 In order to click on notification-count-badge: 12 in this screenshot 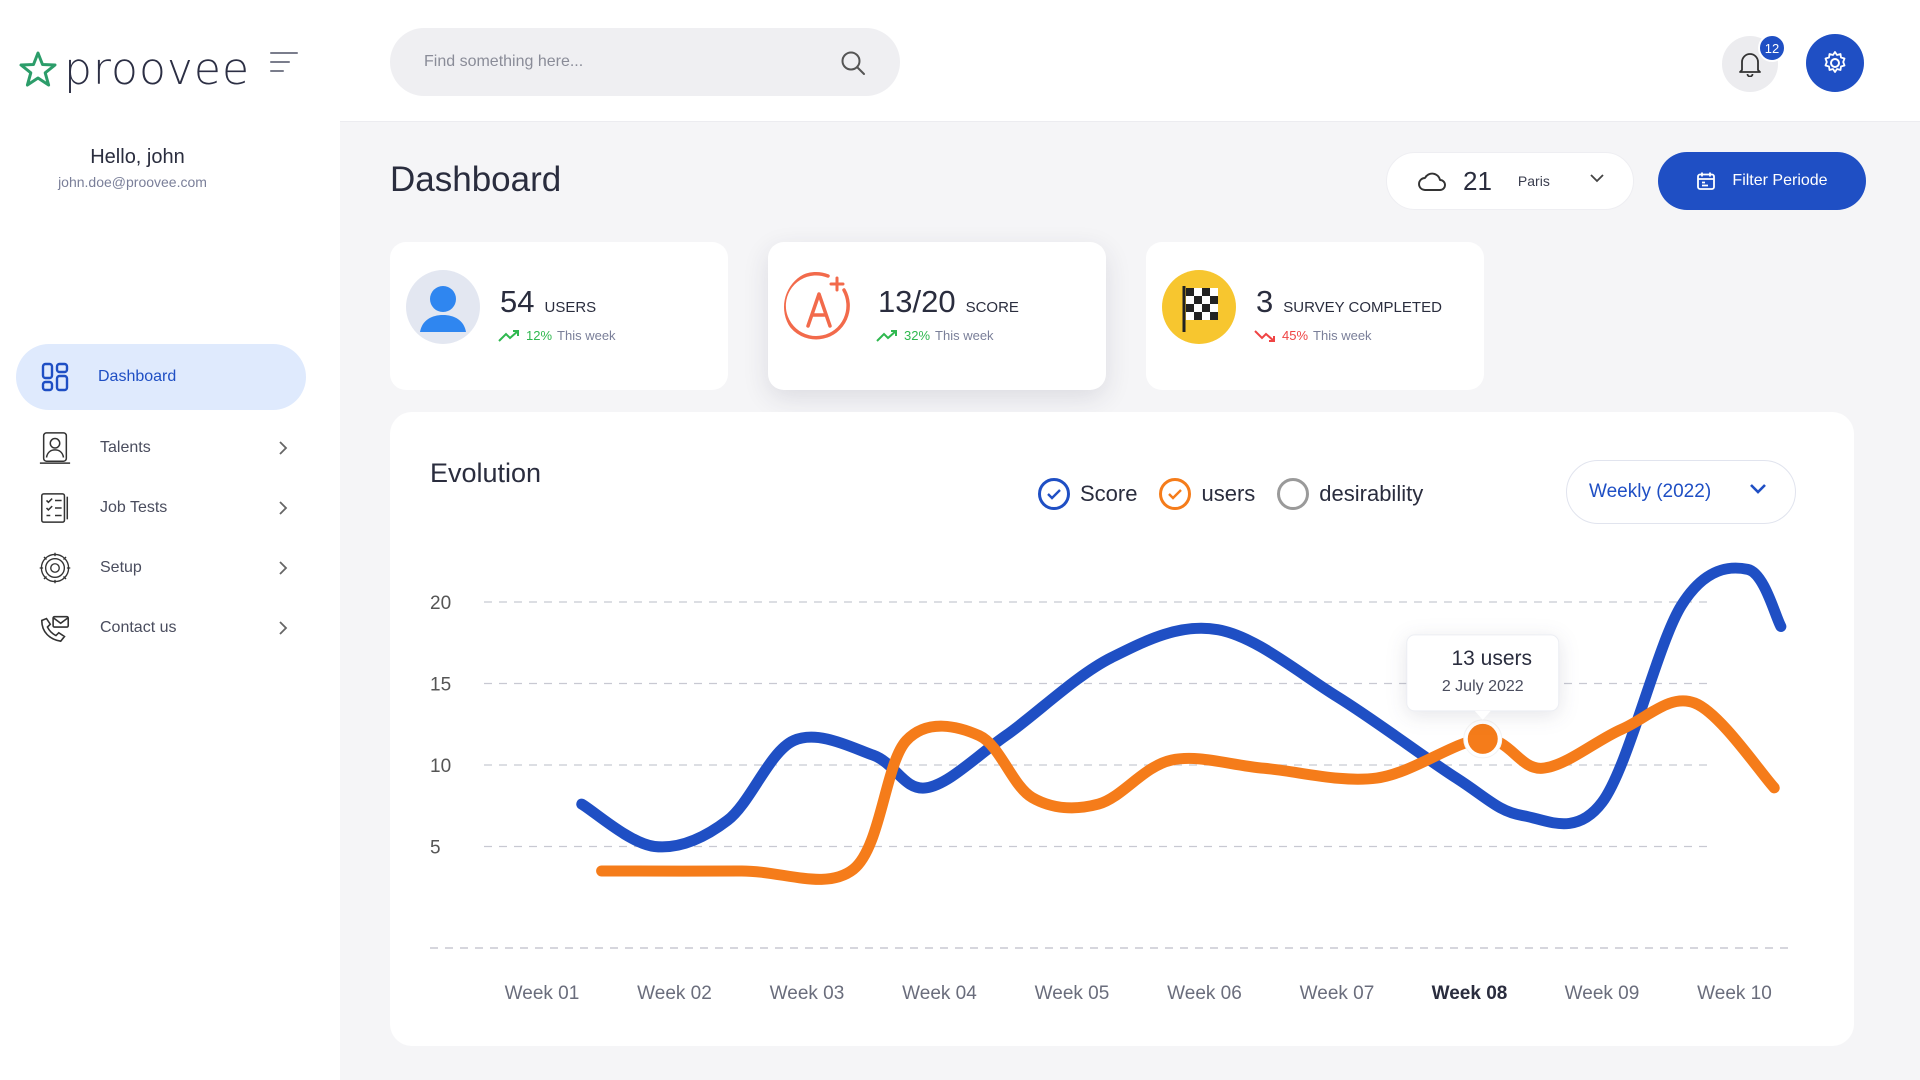, I will do `click(1772, 48)`.